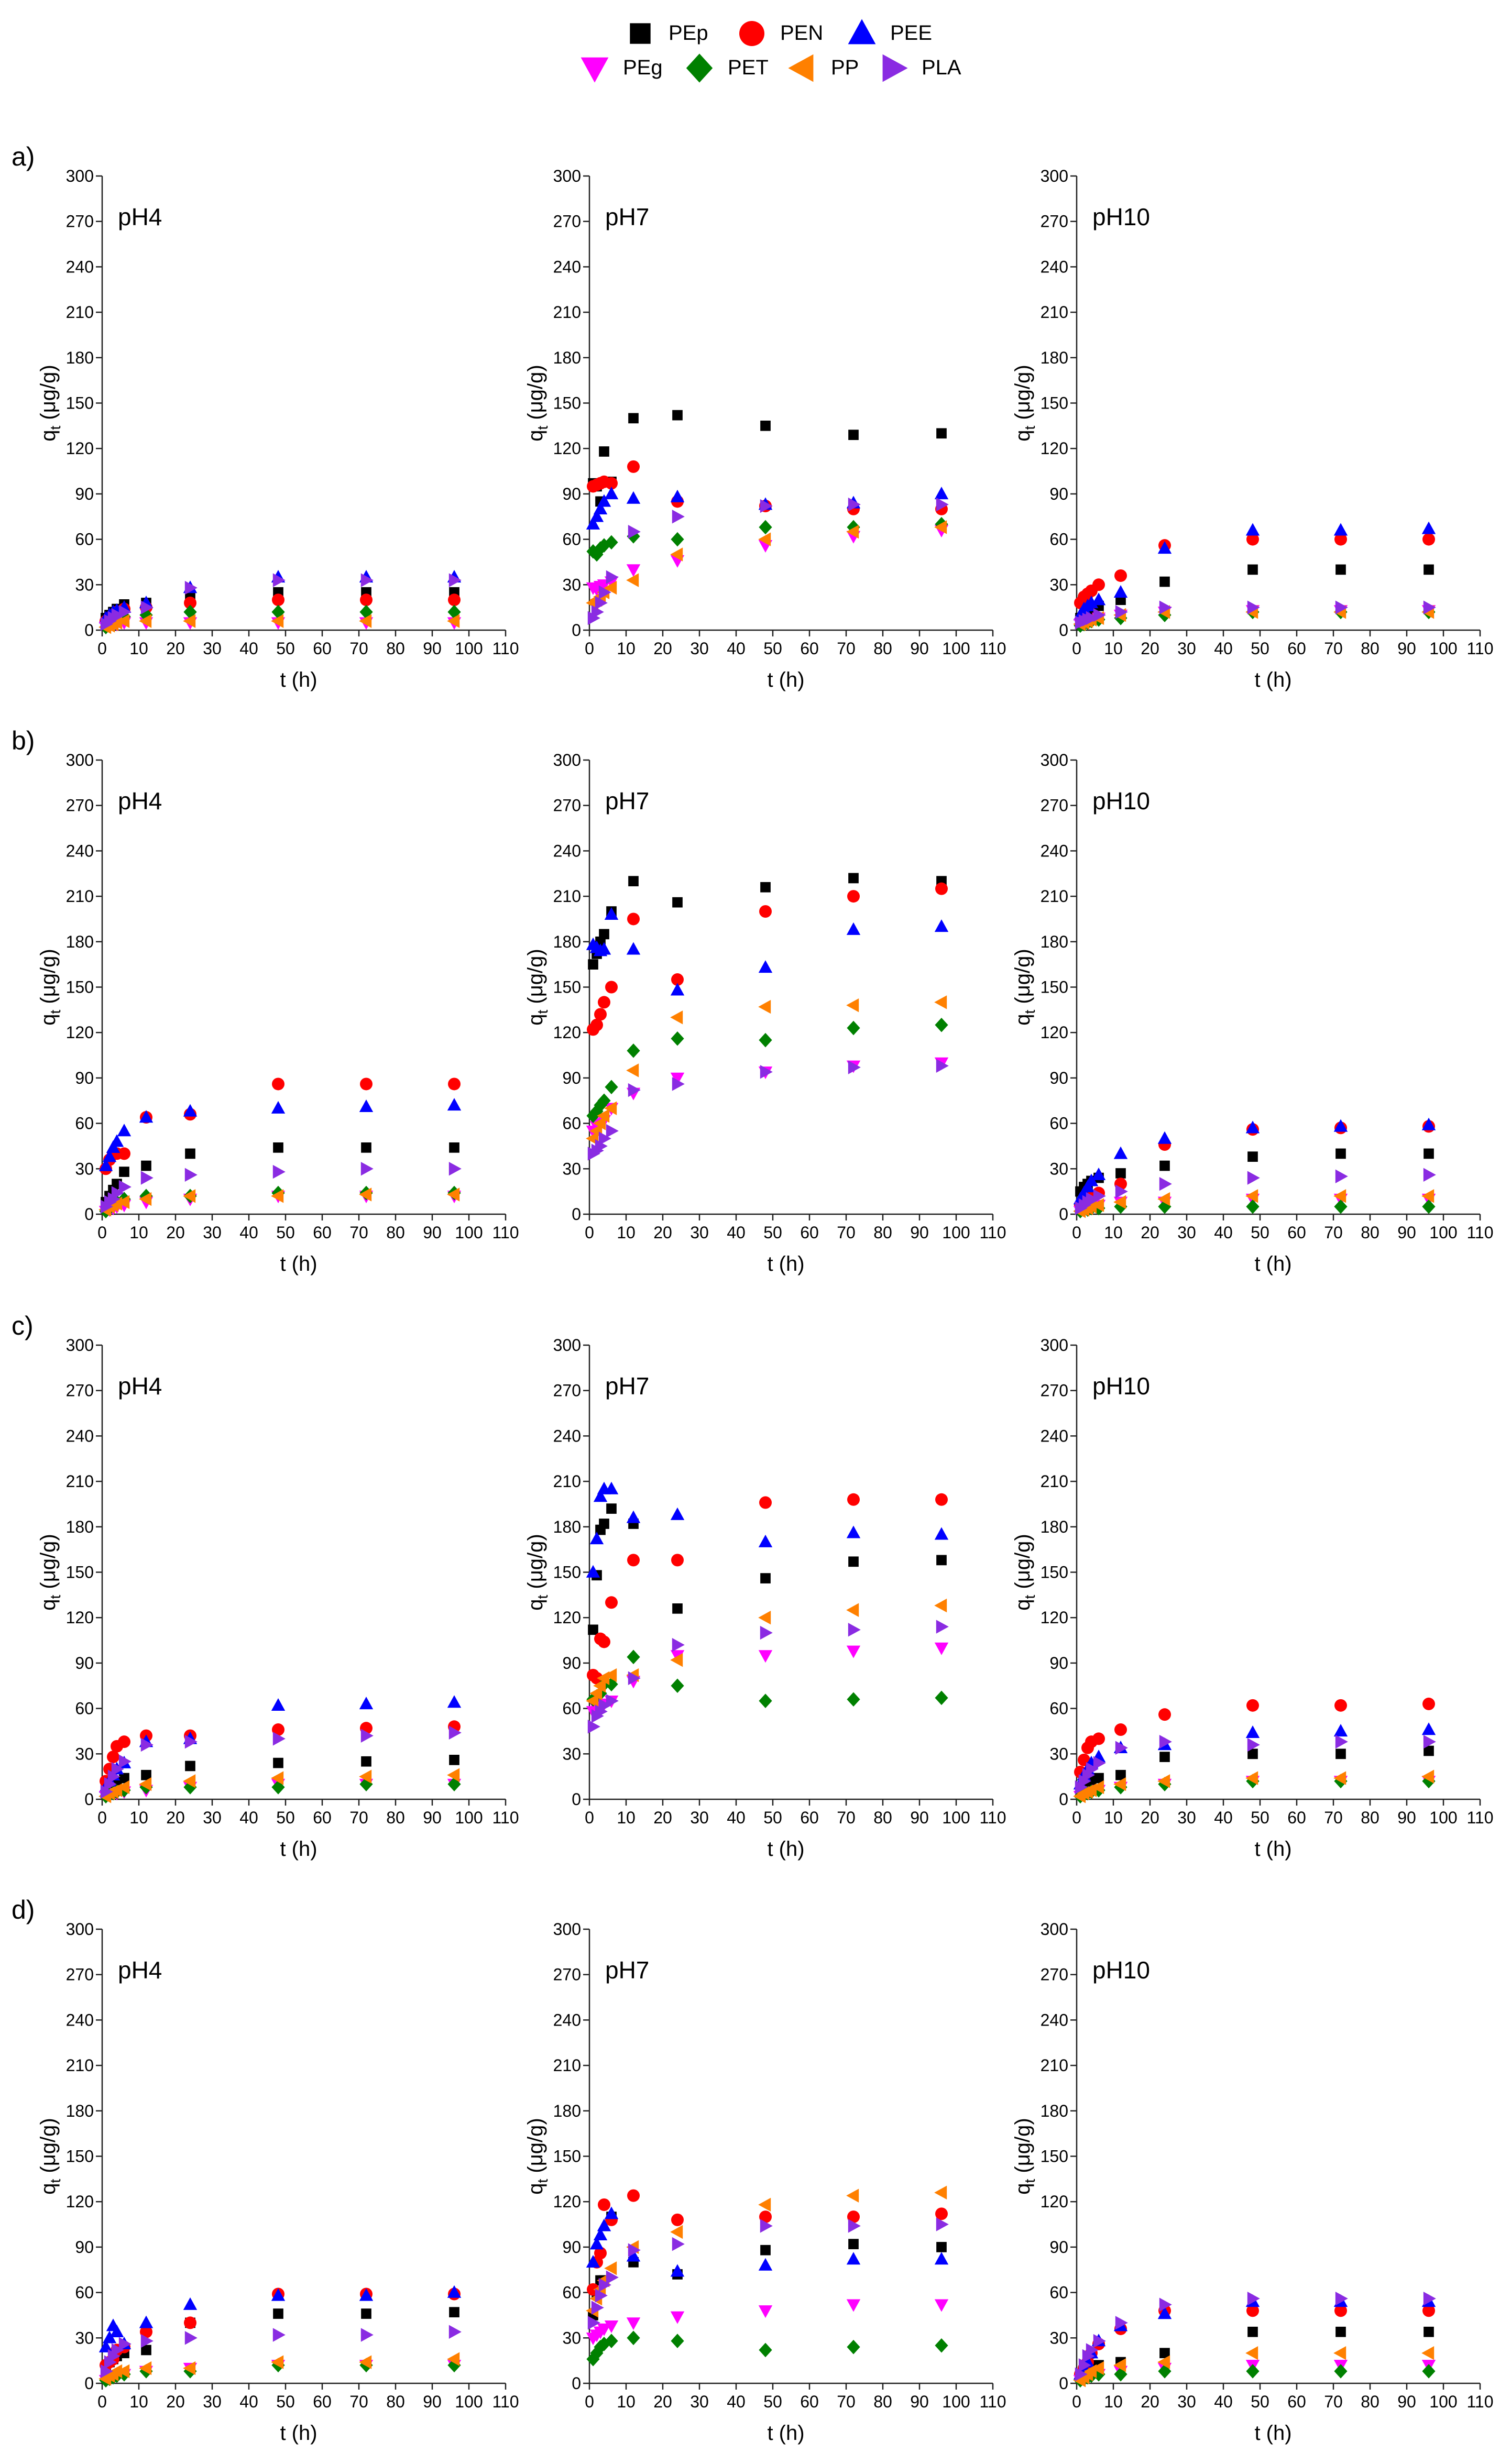  What do you see at coordinates (699, 68) in the screenshot?
I see `legend-marker-pet` at bounding box center [699, 68].